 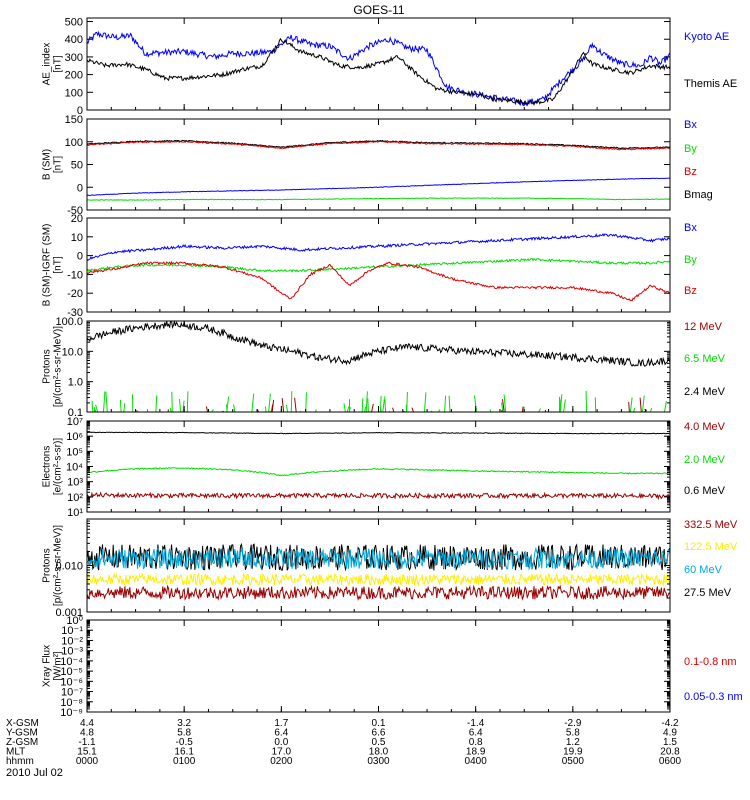 I want to click on y-axis: 0.001 0.010, so click(x=363, y=569).